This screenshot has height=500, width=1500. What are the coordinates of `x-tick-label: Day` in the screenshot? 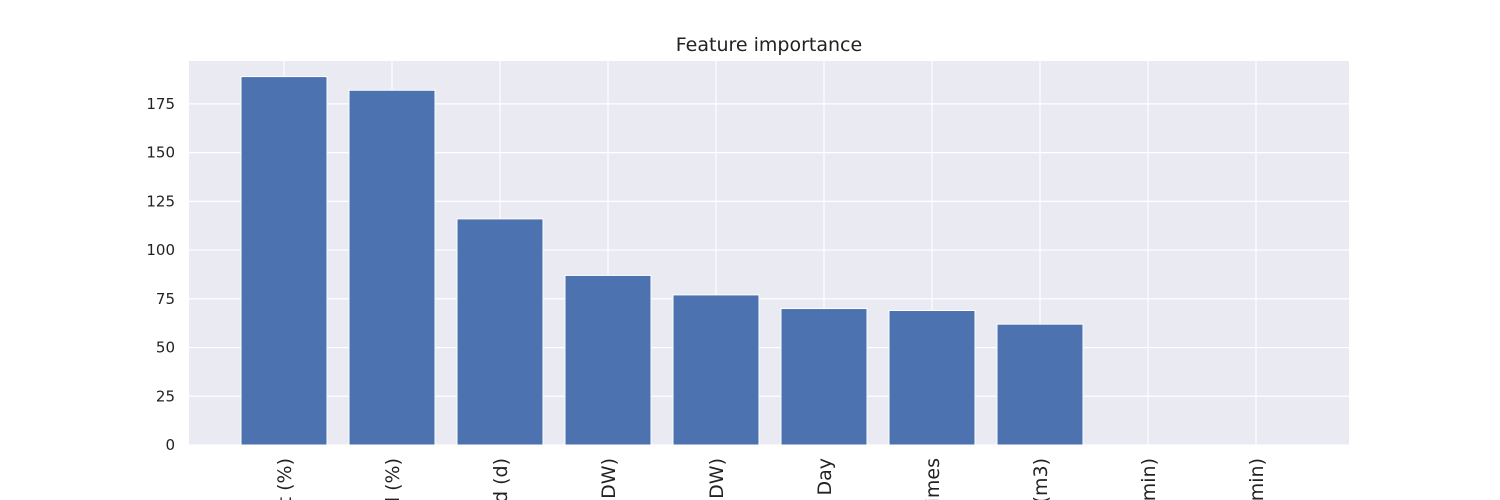 It's located at (825, 477).